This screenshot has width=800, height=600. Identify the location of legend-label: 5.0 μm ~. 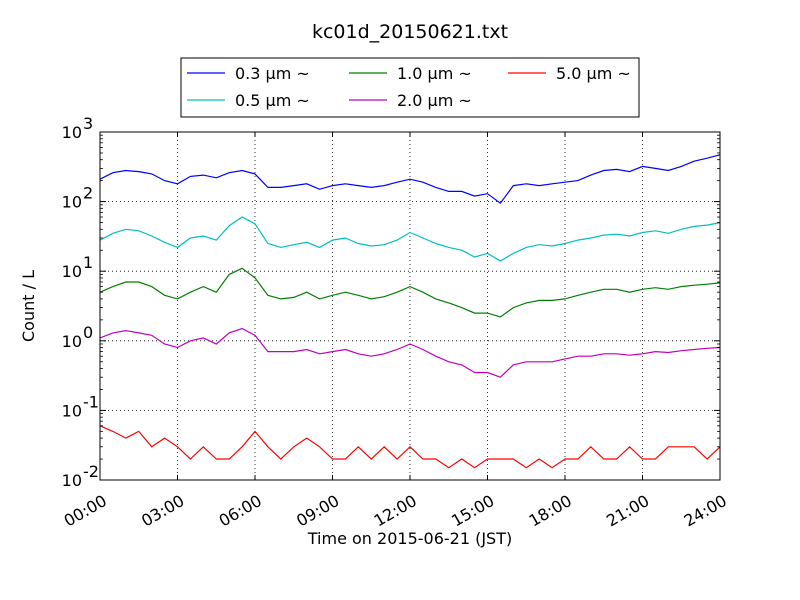
(593, 73).